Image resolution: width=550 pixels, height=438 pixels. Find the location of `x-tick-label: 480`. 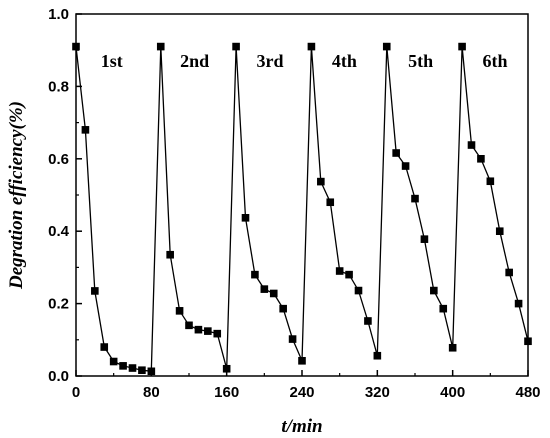

x-tick-label: 480 is located at coordinates (527, 392).